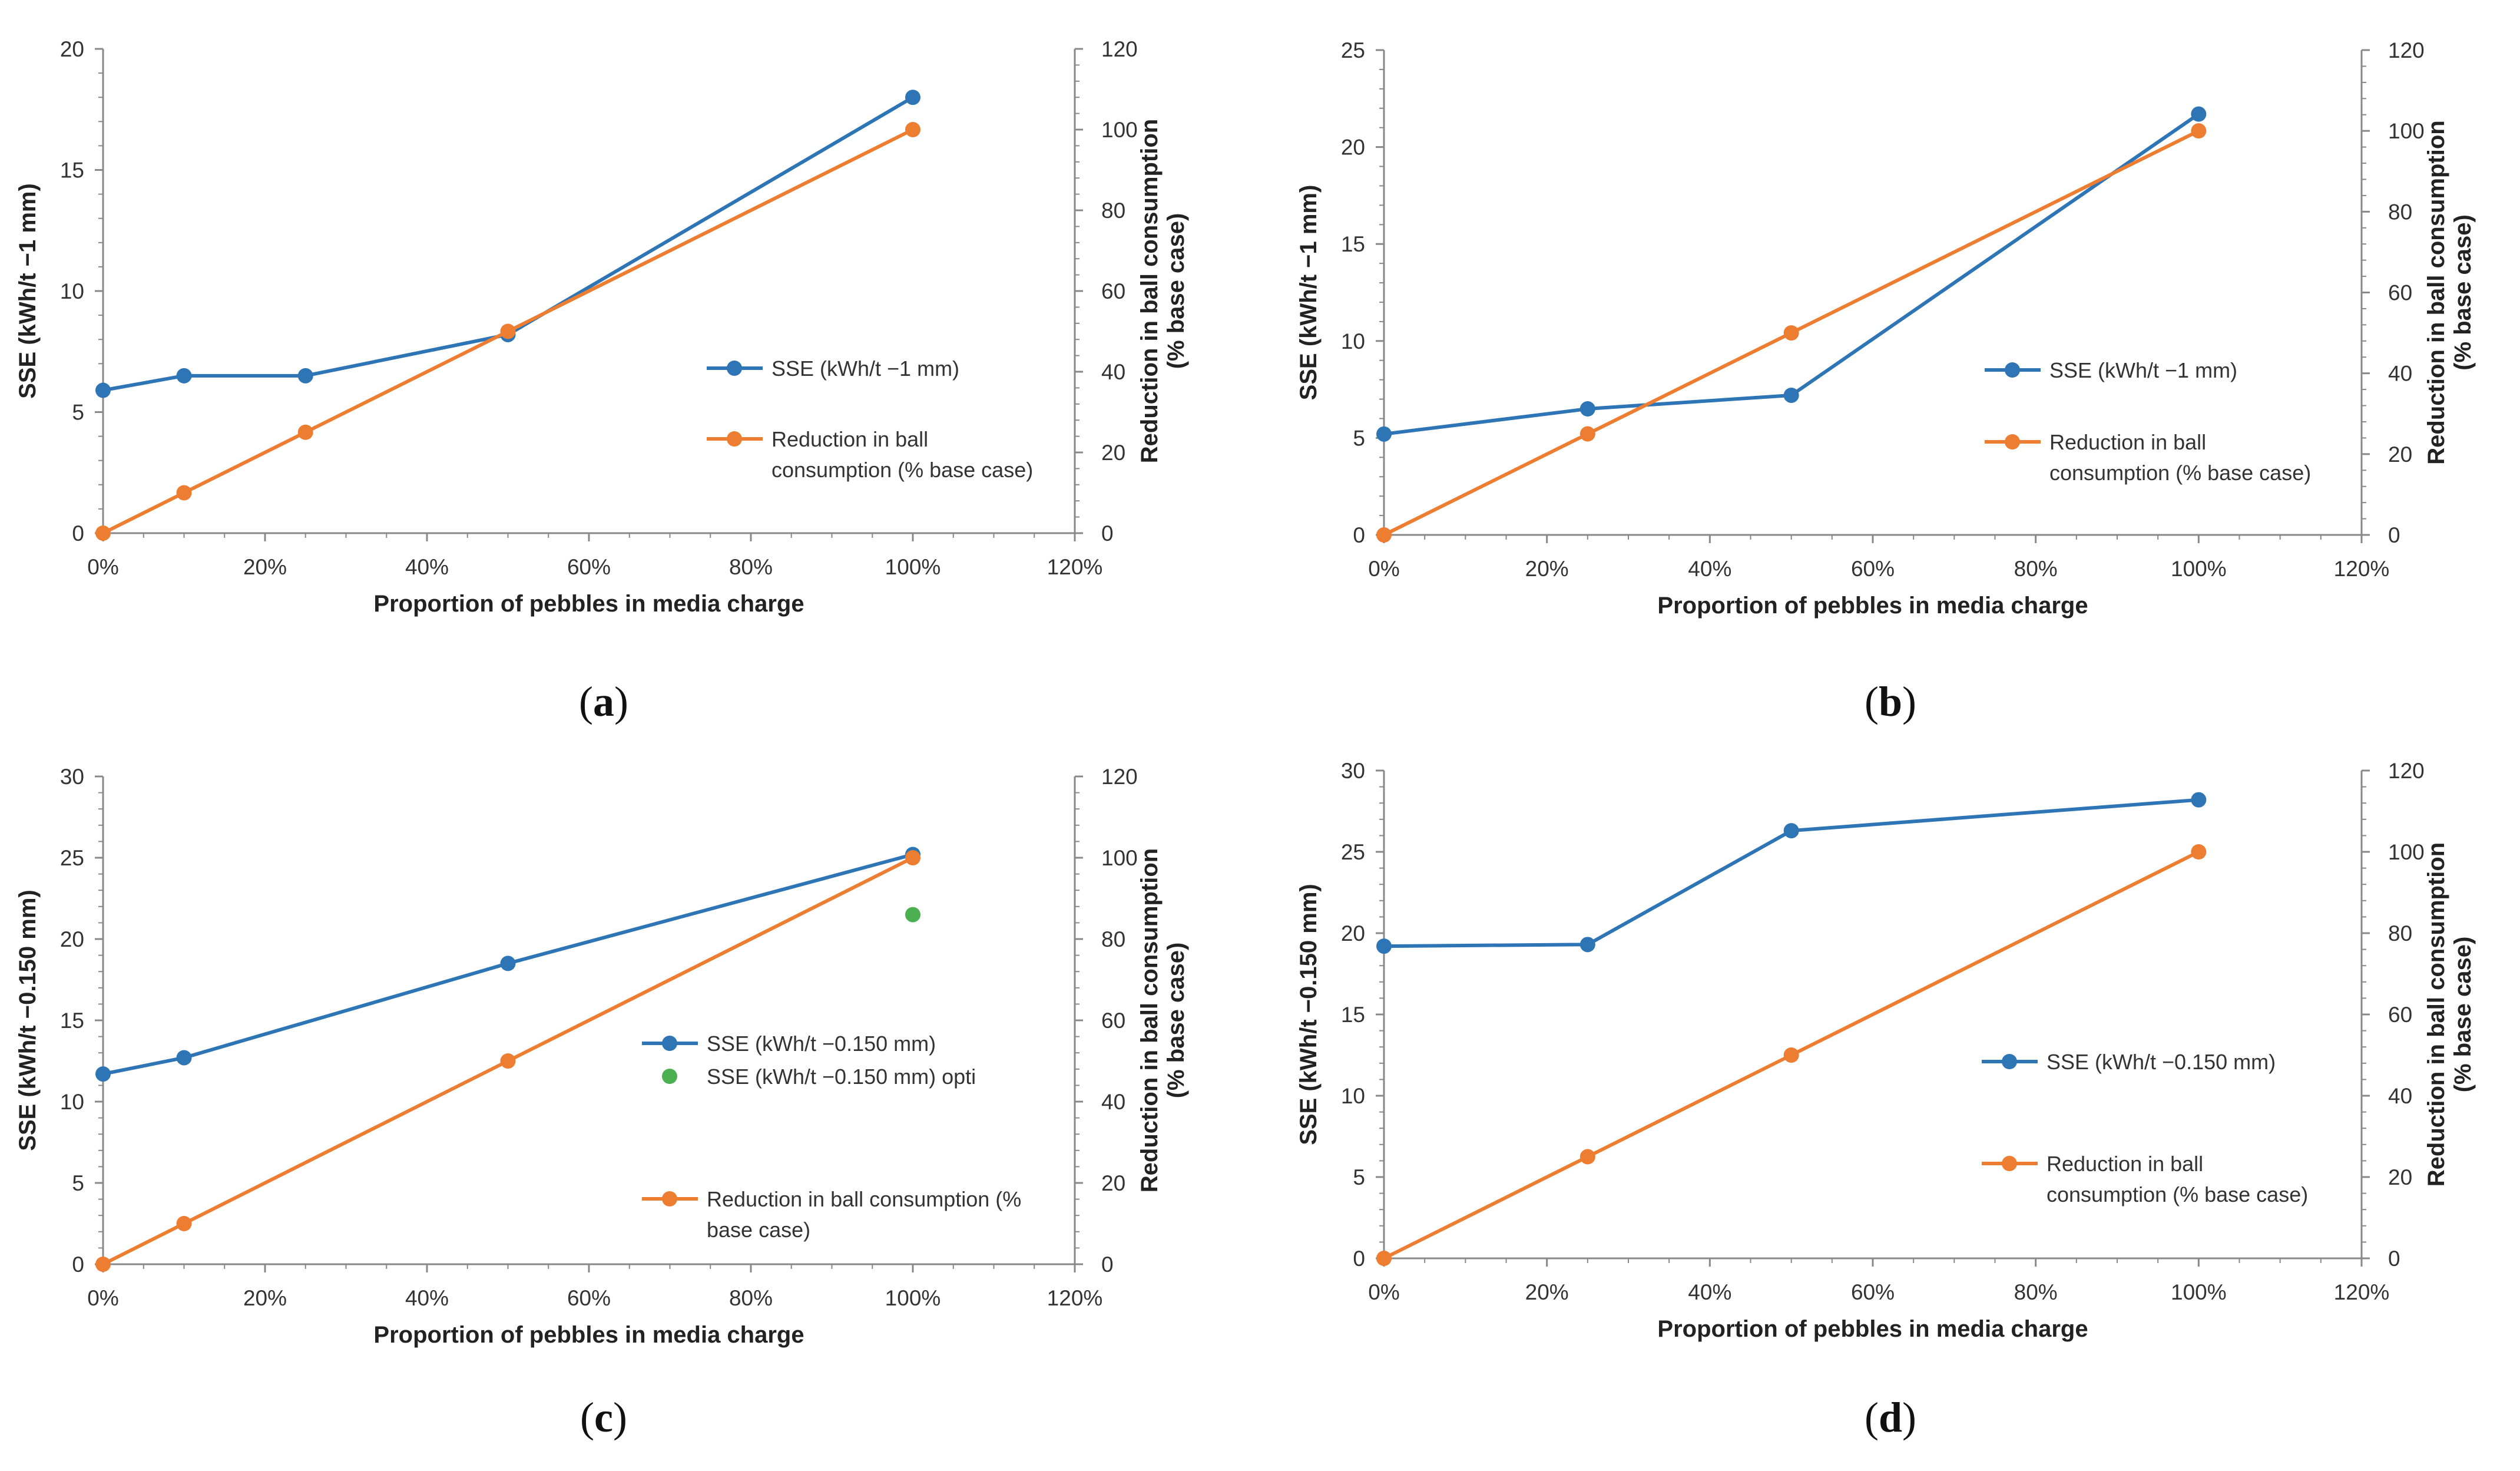  Describe the element at coordinates (28, 291) in the screenshot. I see `y-axis-title-left: SSE (kWh/t −1 mm)` at that location.